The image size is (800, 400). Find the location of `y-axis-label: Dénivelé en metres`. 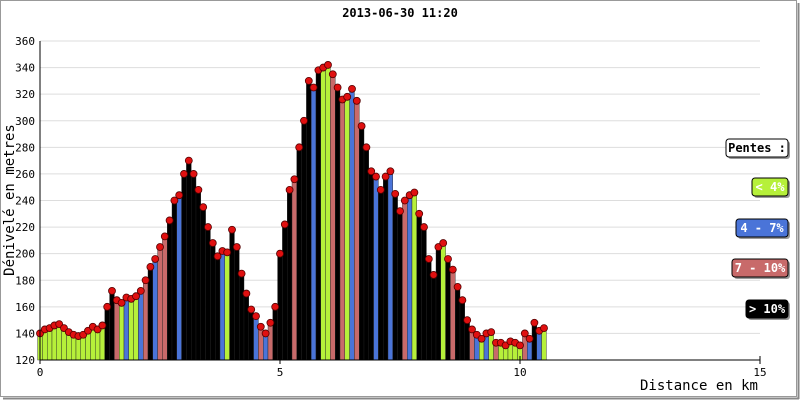

y-axis-label: Dénivelé en metres is located at coordinates (10, 200).